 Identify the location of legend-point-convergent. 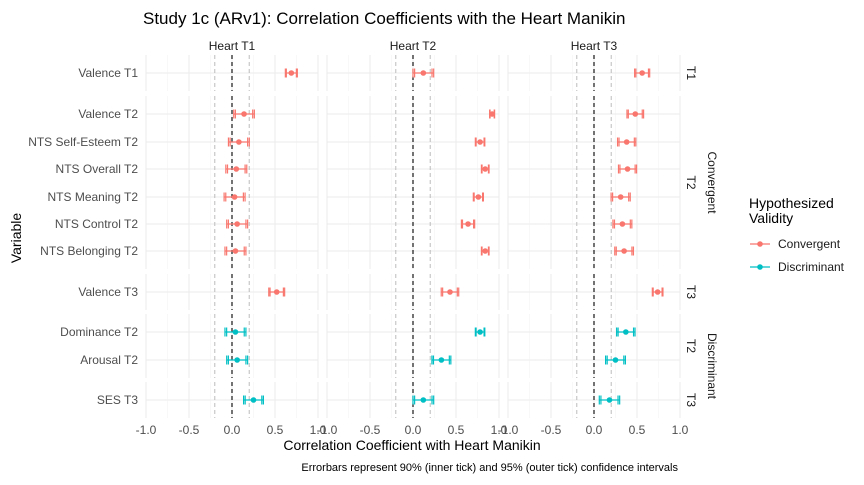
(760, 244).